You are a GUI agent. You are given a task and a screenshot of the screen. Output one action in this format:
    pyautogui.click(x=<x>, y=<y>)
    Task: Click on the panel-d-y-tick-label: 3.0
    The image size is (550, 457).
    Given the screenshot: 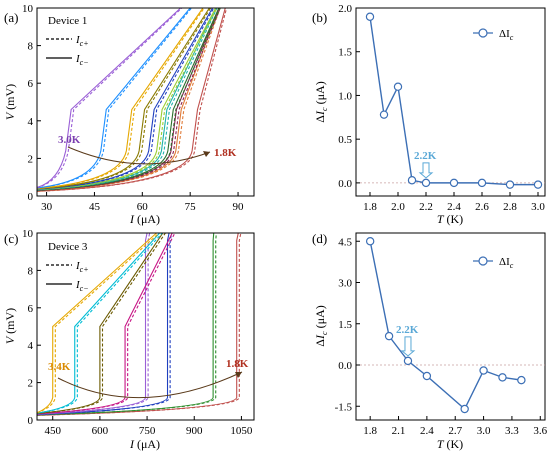 What is the action you would take?
    pyautogui.click(x=345, y=284)
    